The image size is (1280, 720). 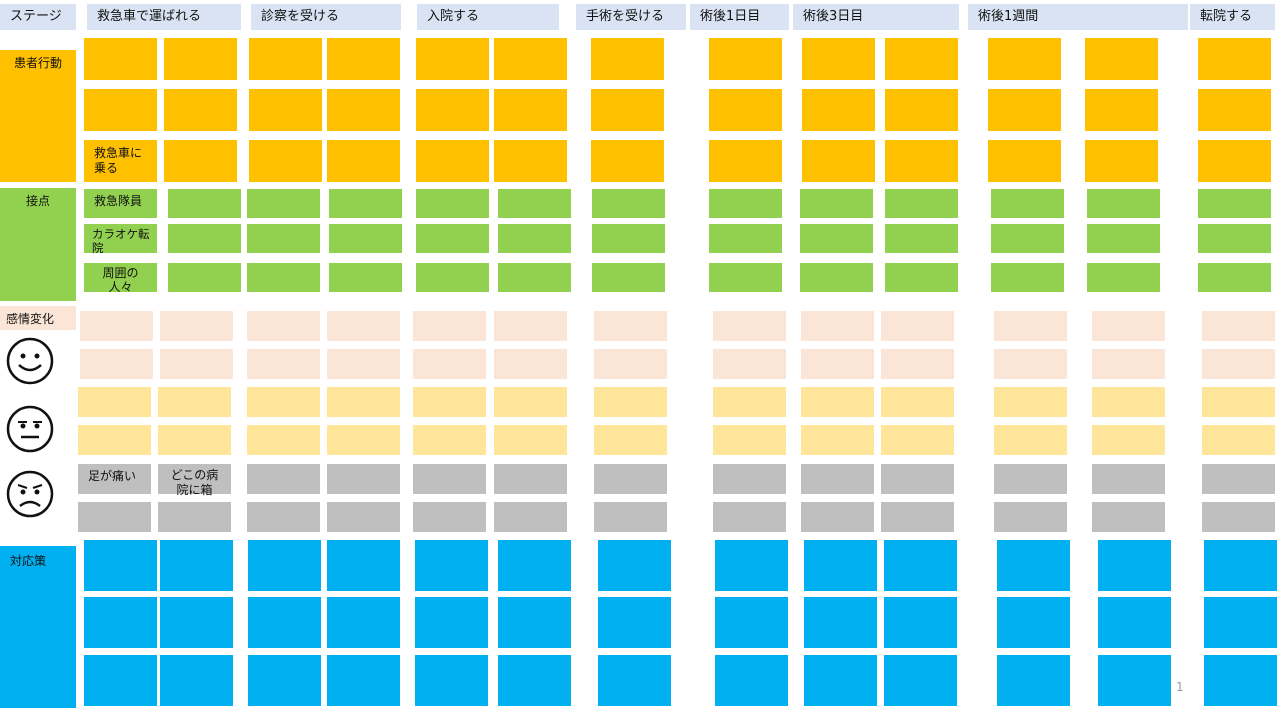 What do you see at coordinates (194, 480) in the screenshot?
I see `emotion-note: どこの病院に箱` at bounding box center [194, 480].